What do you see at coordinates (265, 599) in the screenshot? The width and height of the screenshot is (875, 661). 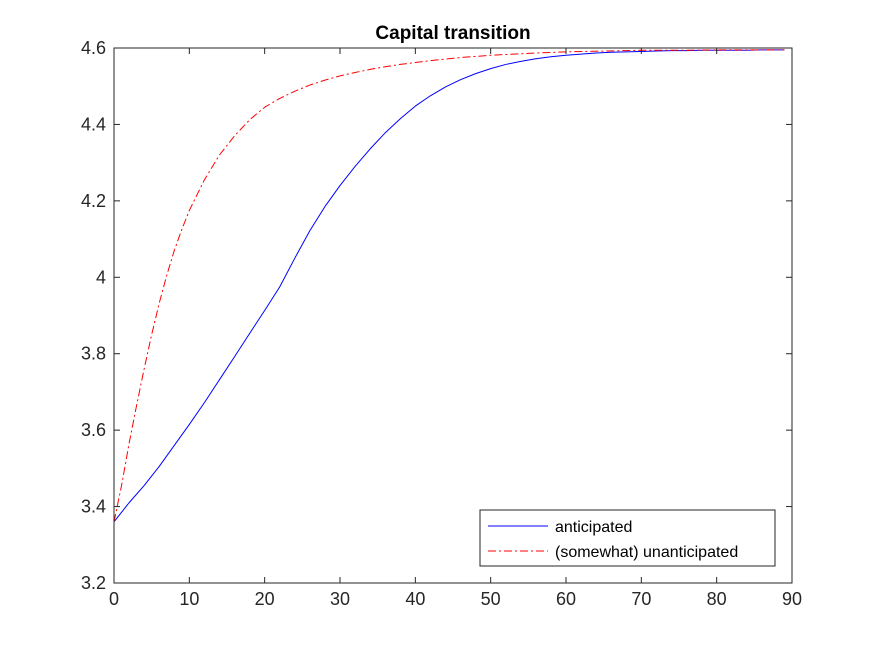 I see `x-tick-label: 20` at bounding box center [265, 599].